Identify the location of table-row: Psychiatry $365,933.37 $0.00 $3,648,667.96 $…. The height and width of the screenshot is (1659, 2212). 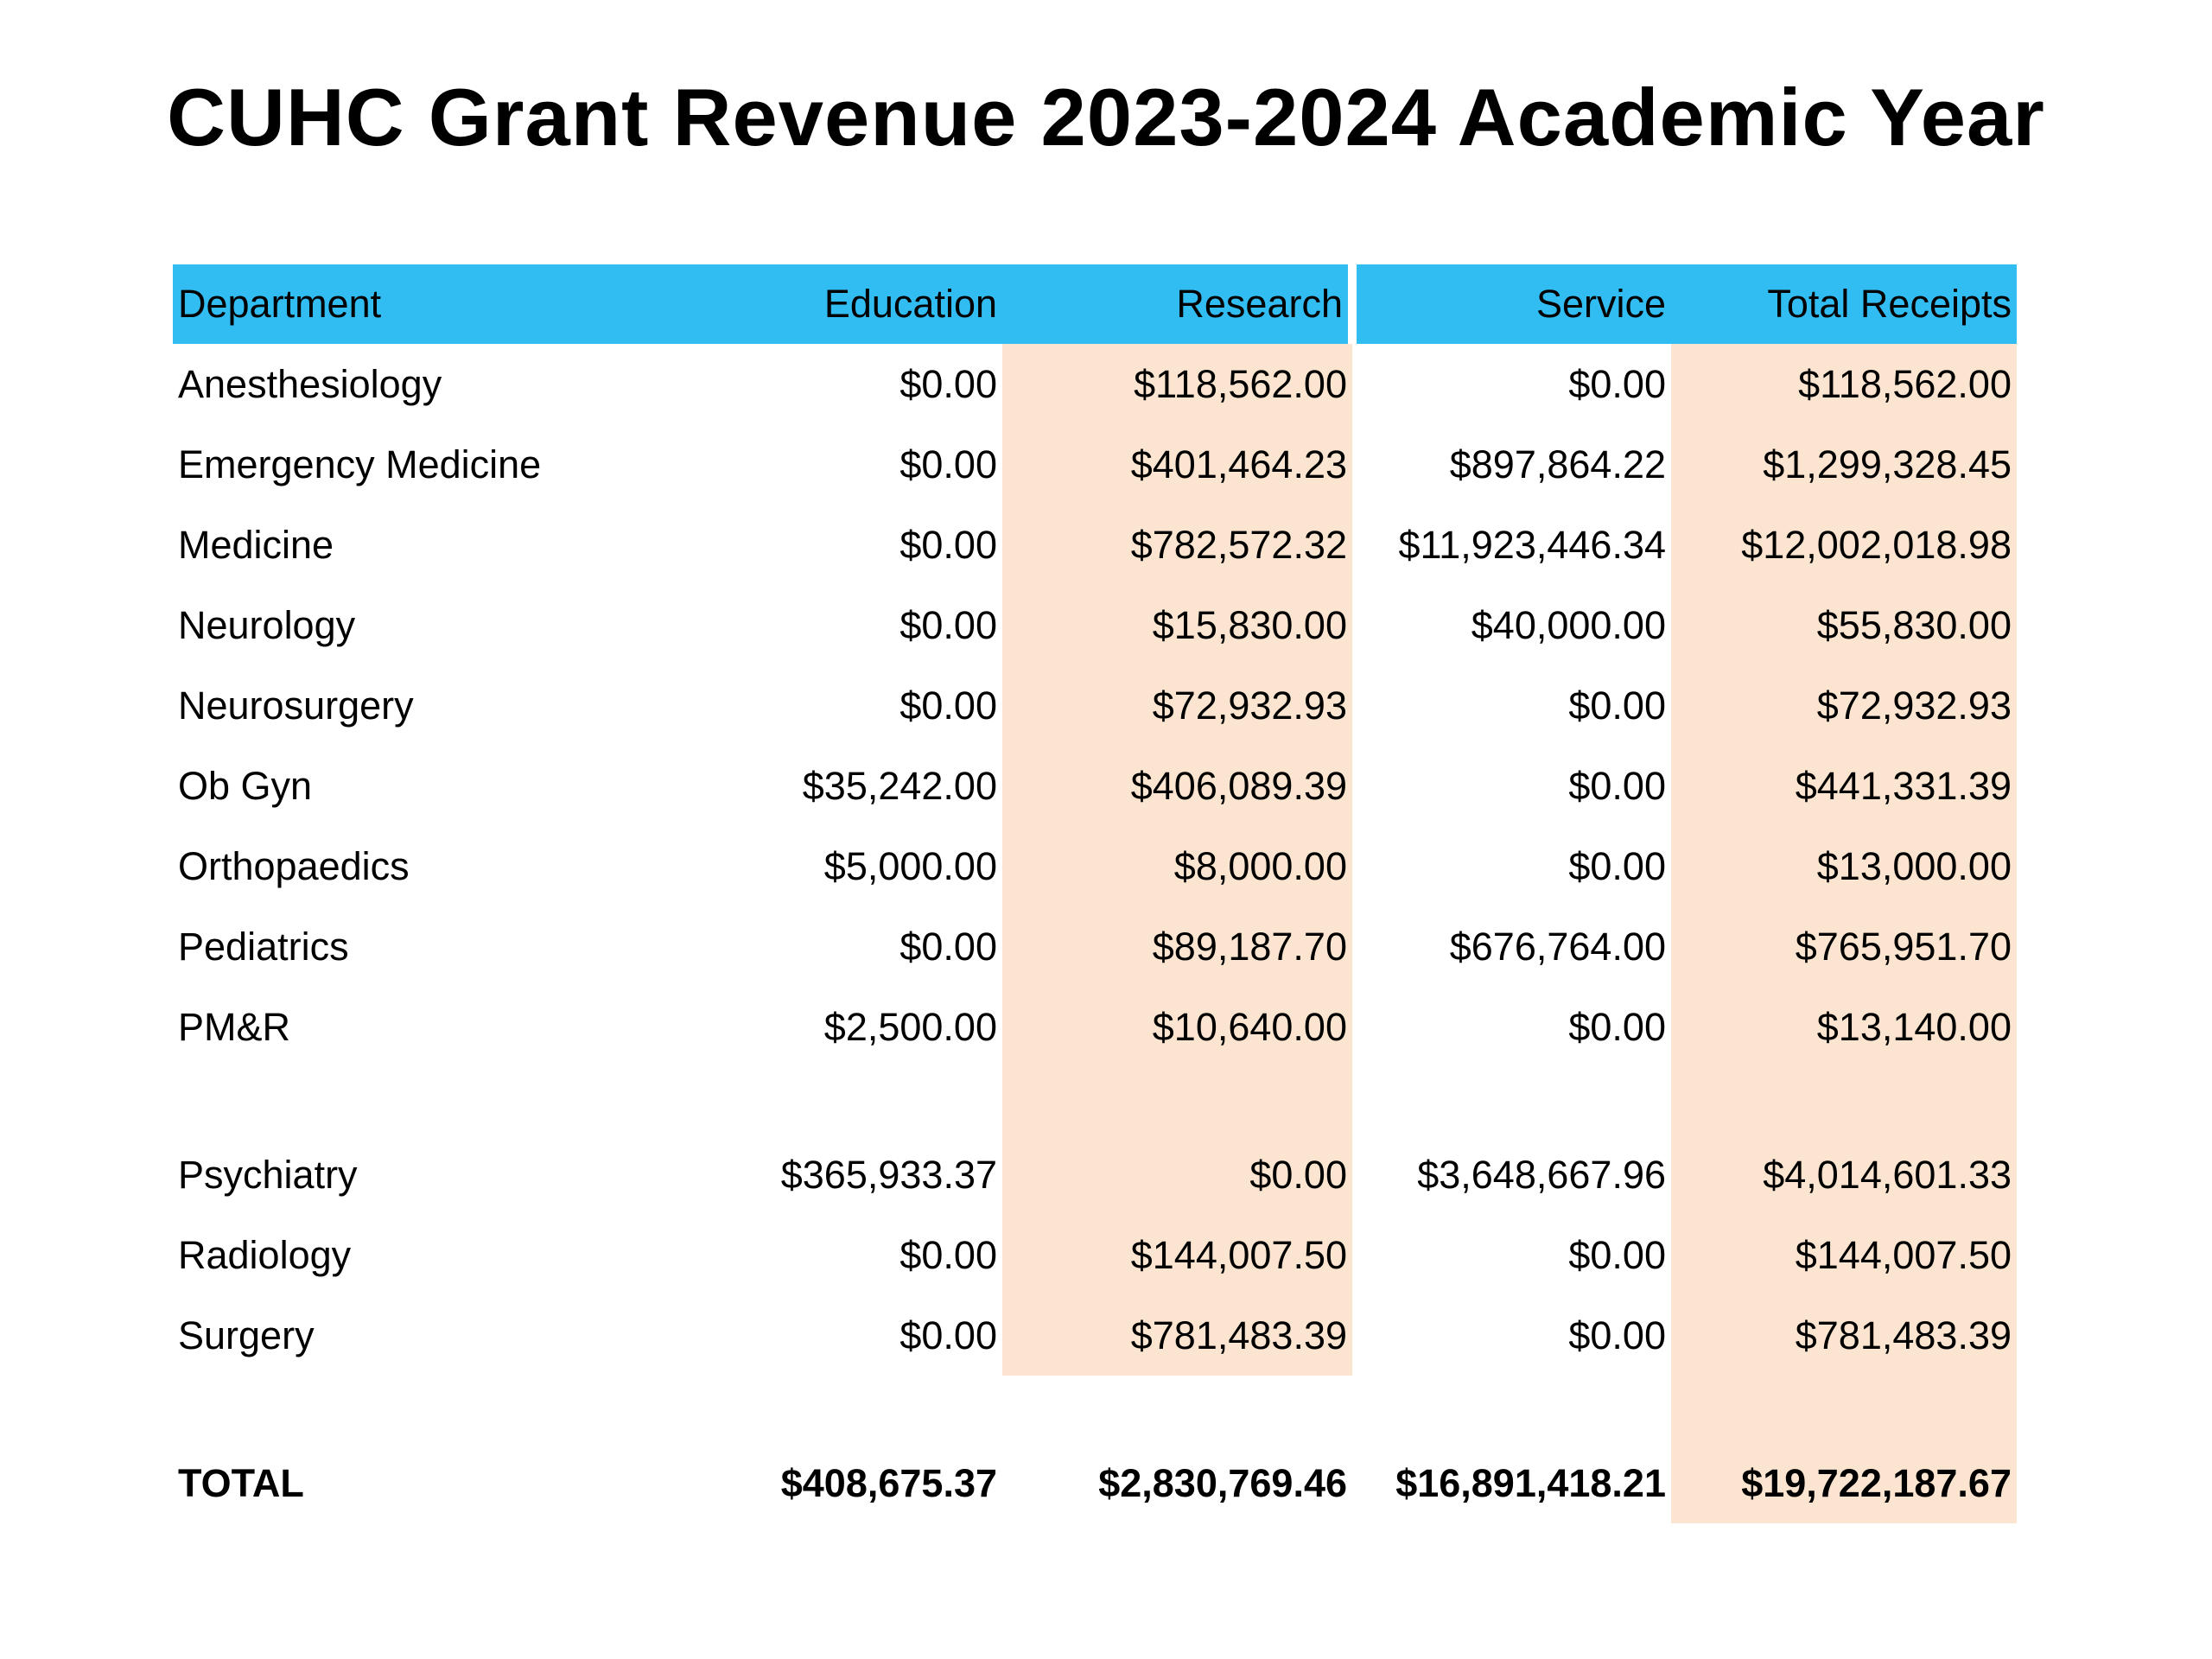
(1095, 1175).